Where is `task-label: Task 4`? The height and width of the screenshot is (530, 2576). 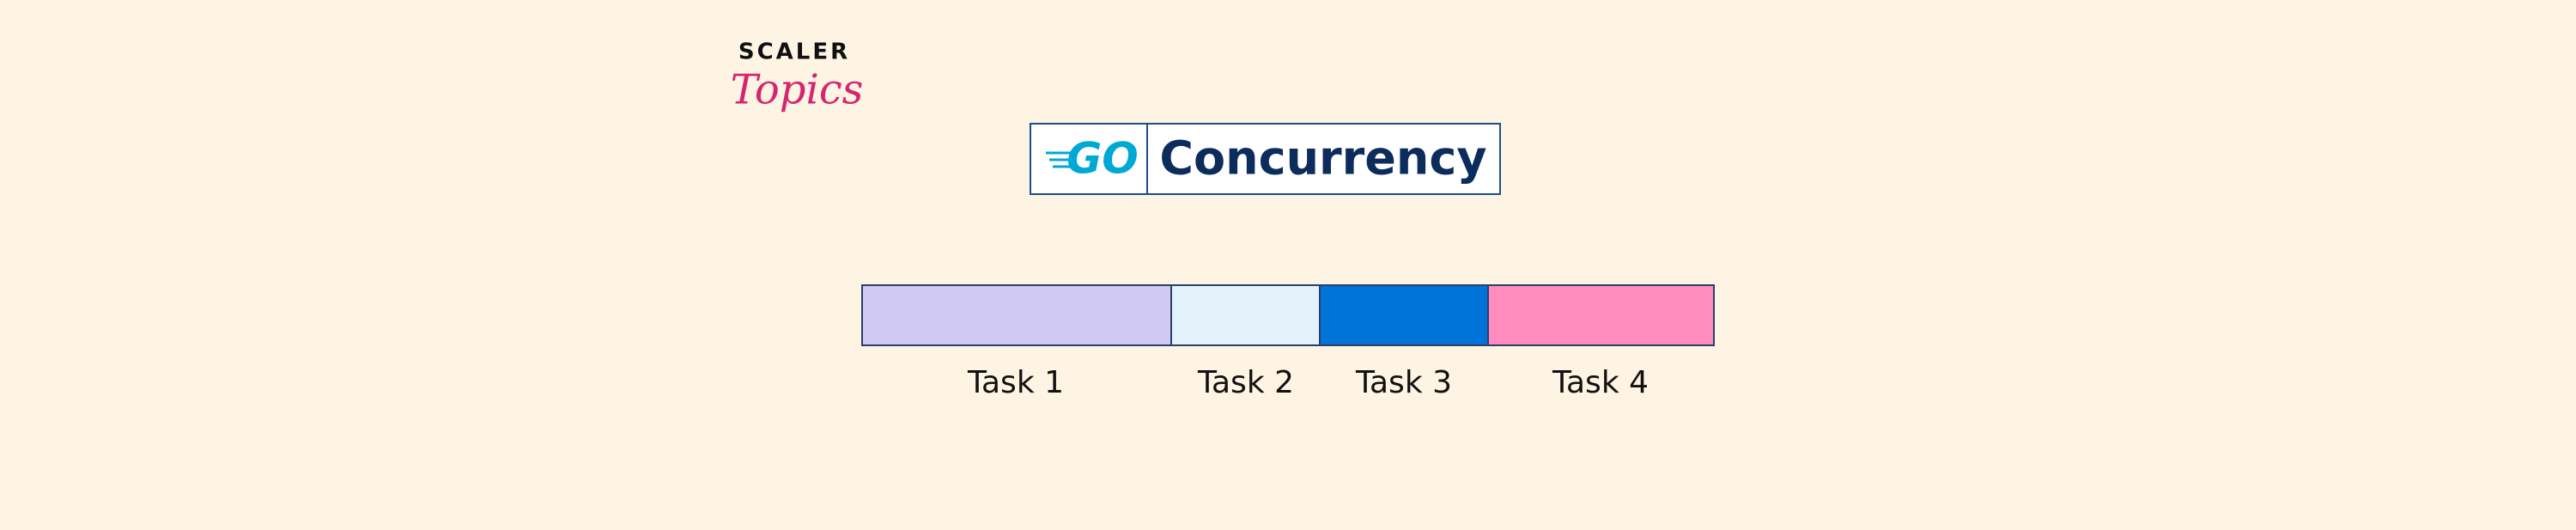 task-label: Task 4 is located at coordinates (1601, 382).